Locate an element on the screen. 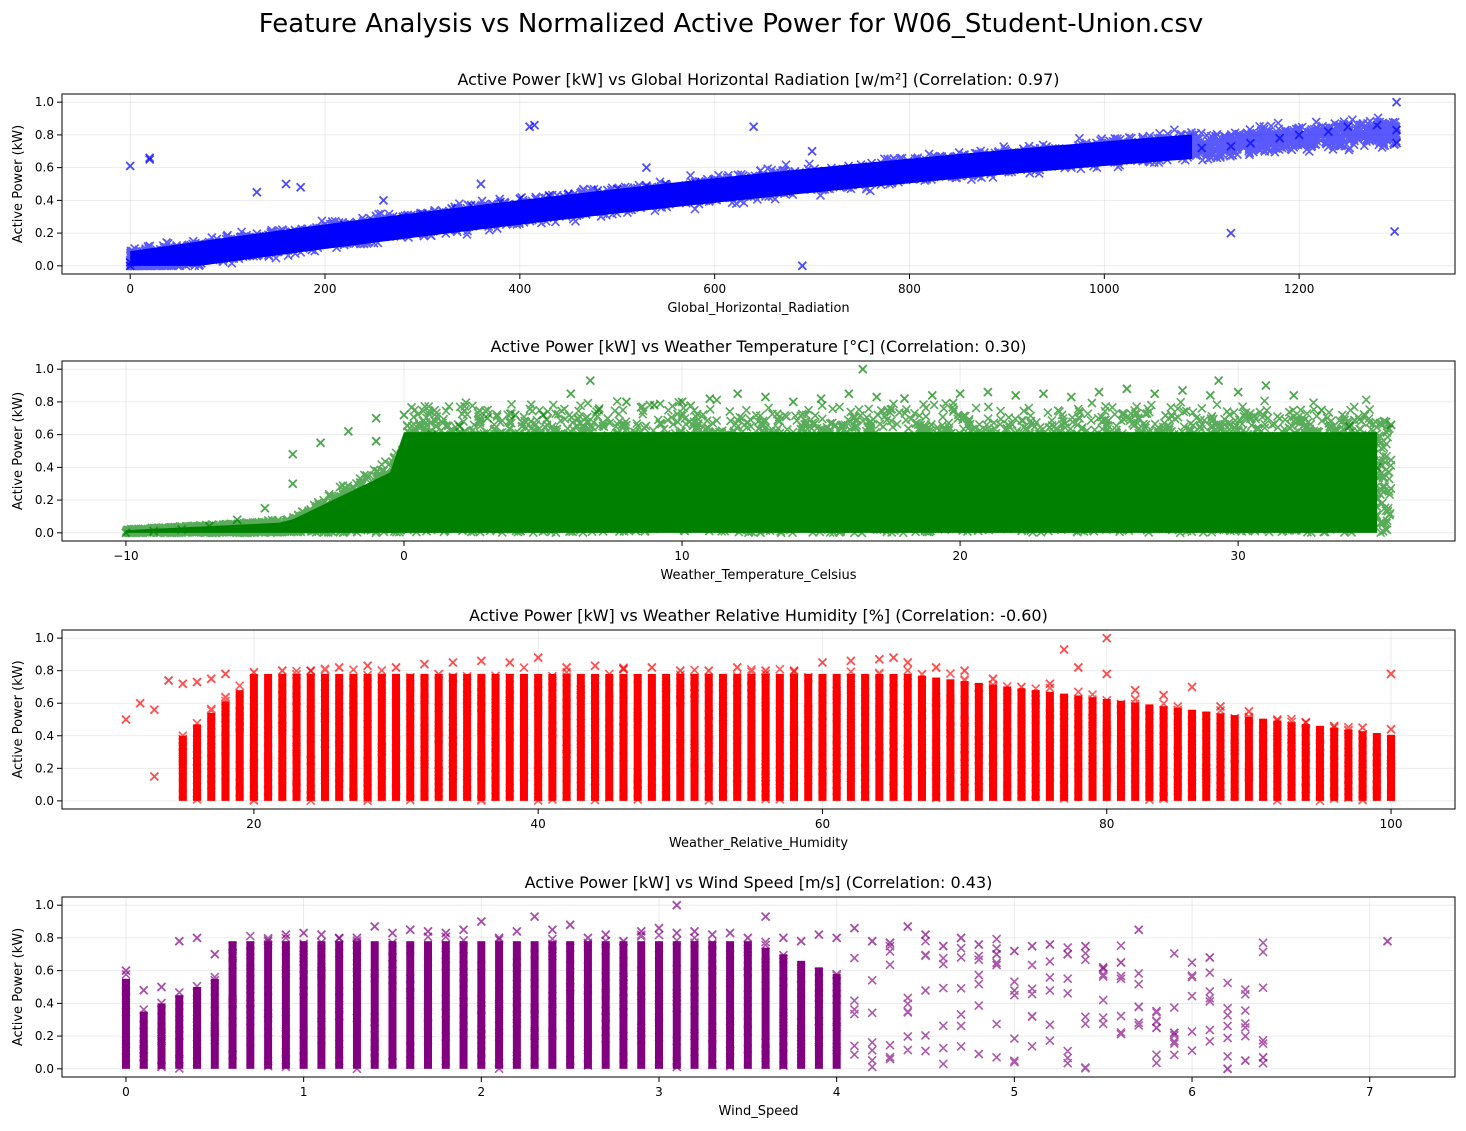  x-tick-label: 5 is located at coordinates (1015, 1092).